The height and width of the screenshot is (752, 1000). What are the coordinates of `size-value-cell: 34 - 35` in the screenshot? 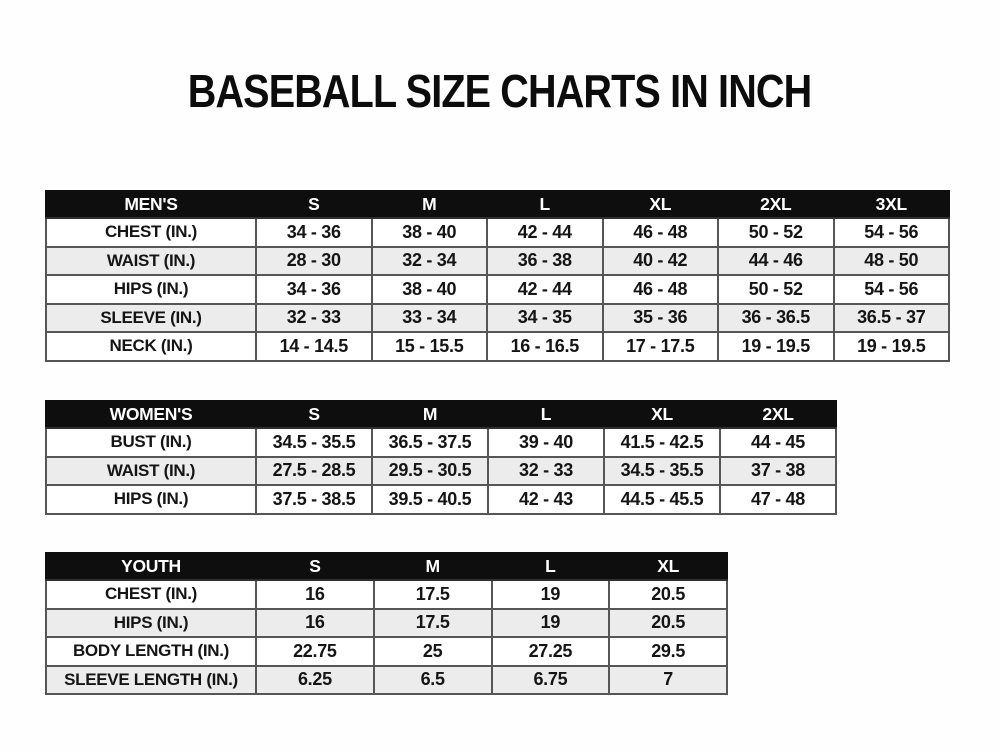 It's located at (545, 317).